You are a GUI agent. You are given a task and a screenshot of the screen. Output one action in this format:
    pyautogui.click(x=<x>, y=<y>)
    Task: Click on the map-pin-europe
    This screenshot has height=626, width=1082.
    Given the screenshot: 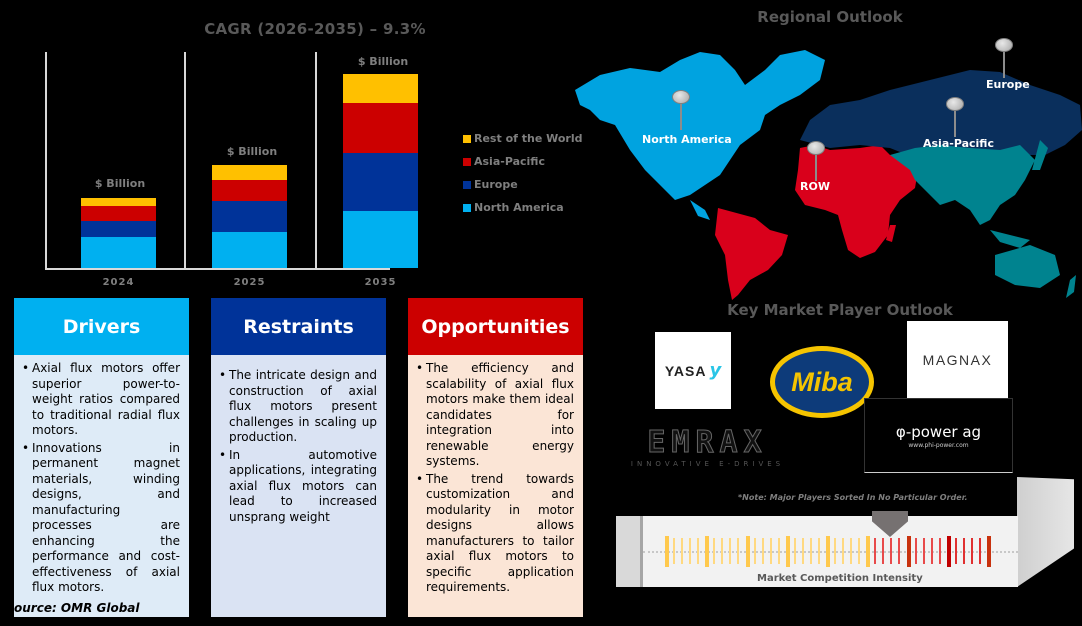 What is the action you would take?
    pyautogui.click(x=1004, y=58)
    